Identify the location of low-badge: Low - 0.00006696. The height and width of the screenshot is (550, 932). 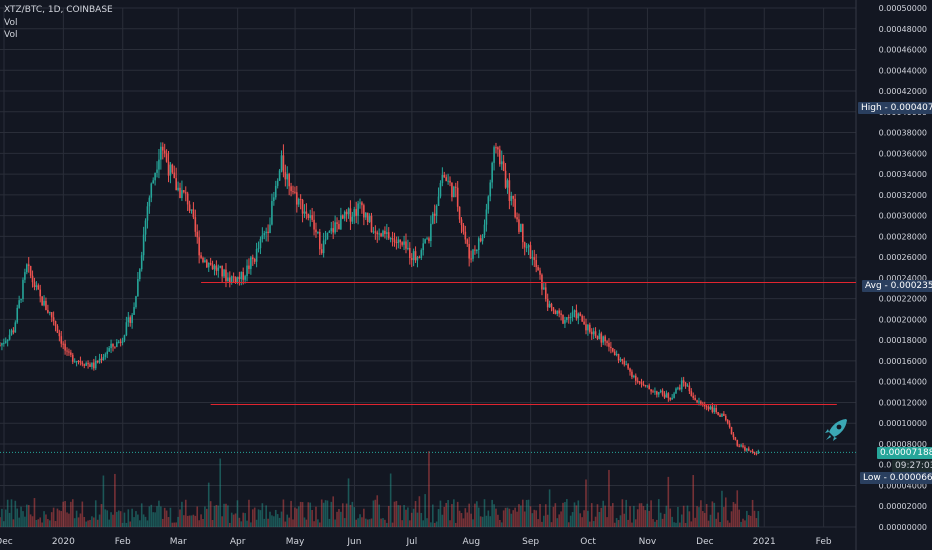
(896, 478).